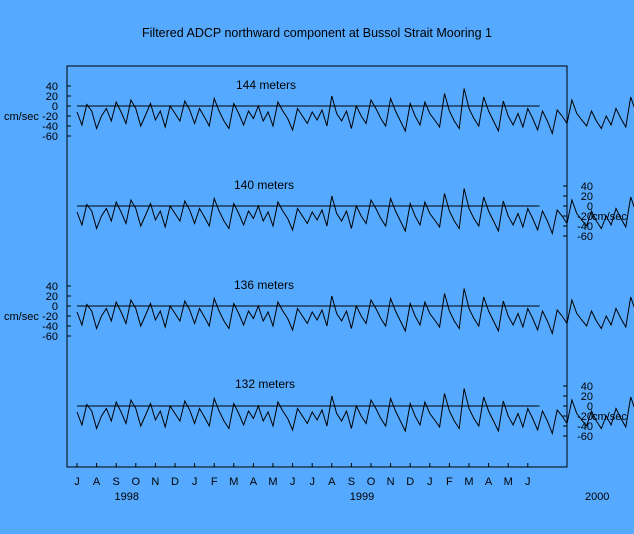  What do you see at coordinates (355, 412) in the screenshot?
I see `series-line-132-meters` at bounding box center [355, 412].